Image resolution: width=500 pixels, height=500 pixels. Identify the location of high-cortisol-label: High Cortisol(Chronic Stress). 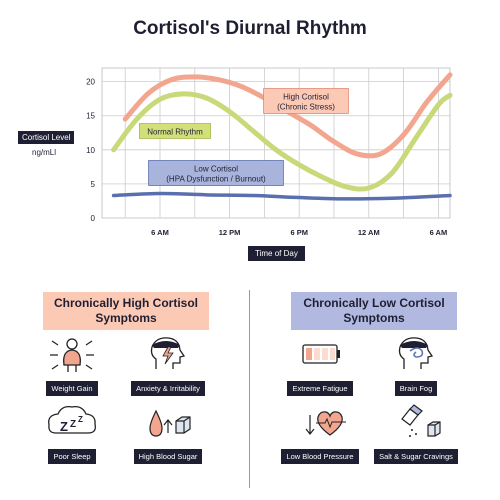
(306, 101).